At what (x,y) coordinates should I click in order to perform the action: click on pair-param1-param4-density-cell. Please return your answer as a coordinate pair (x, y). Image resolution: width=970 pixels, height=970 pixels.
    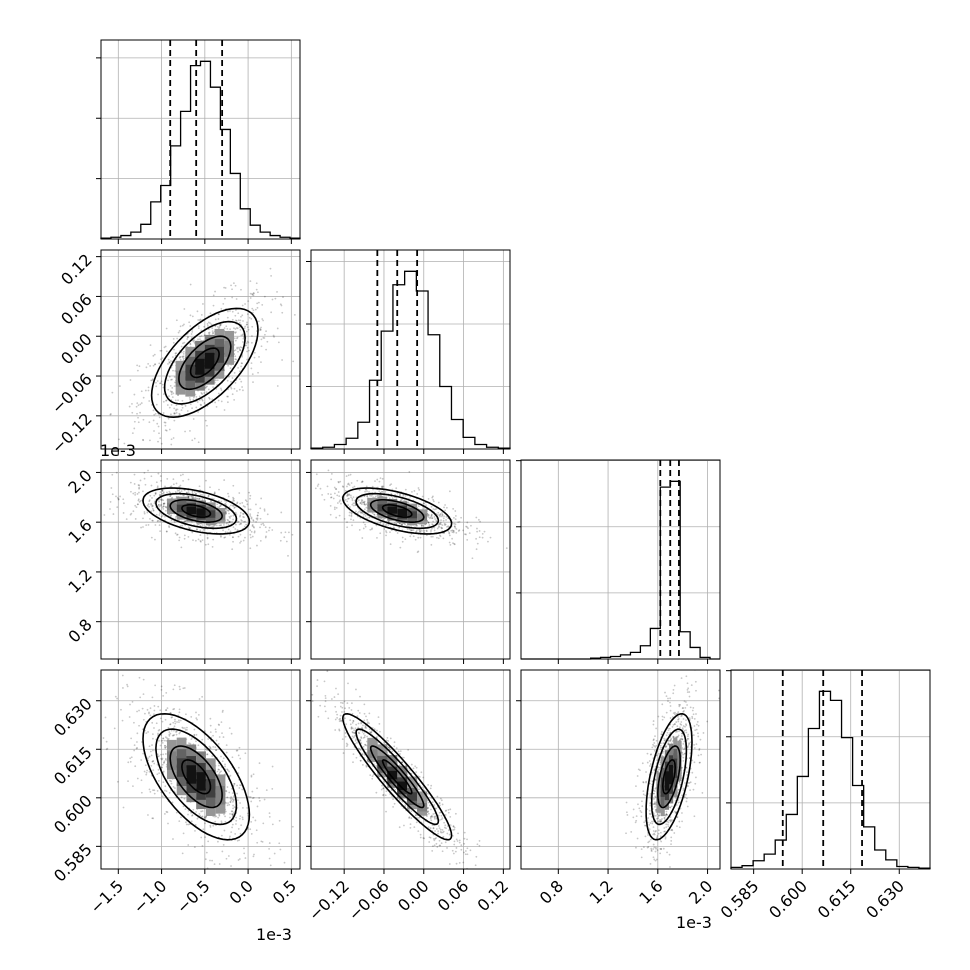
    Looking at the image, I should click on (181, 771).